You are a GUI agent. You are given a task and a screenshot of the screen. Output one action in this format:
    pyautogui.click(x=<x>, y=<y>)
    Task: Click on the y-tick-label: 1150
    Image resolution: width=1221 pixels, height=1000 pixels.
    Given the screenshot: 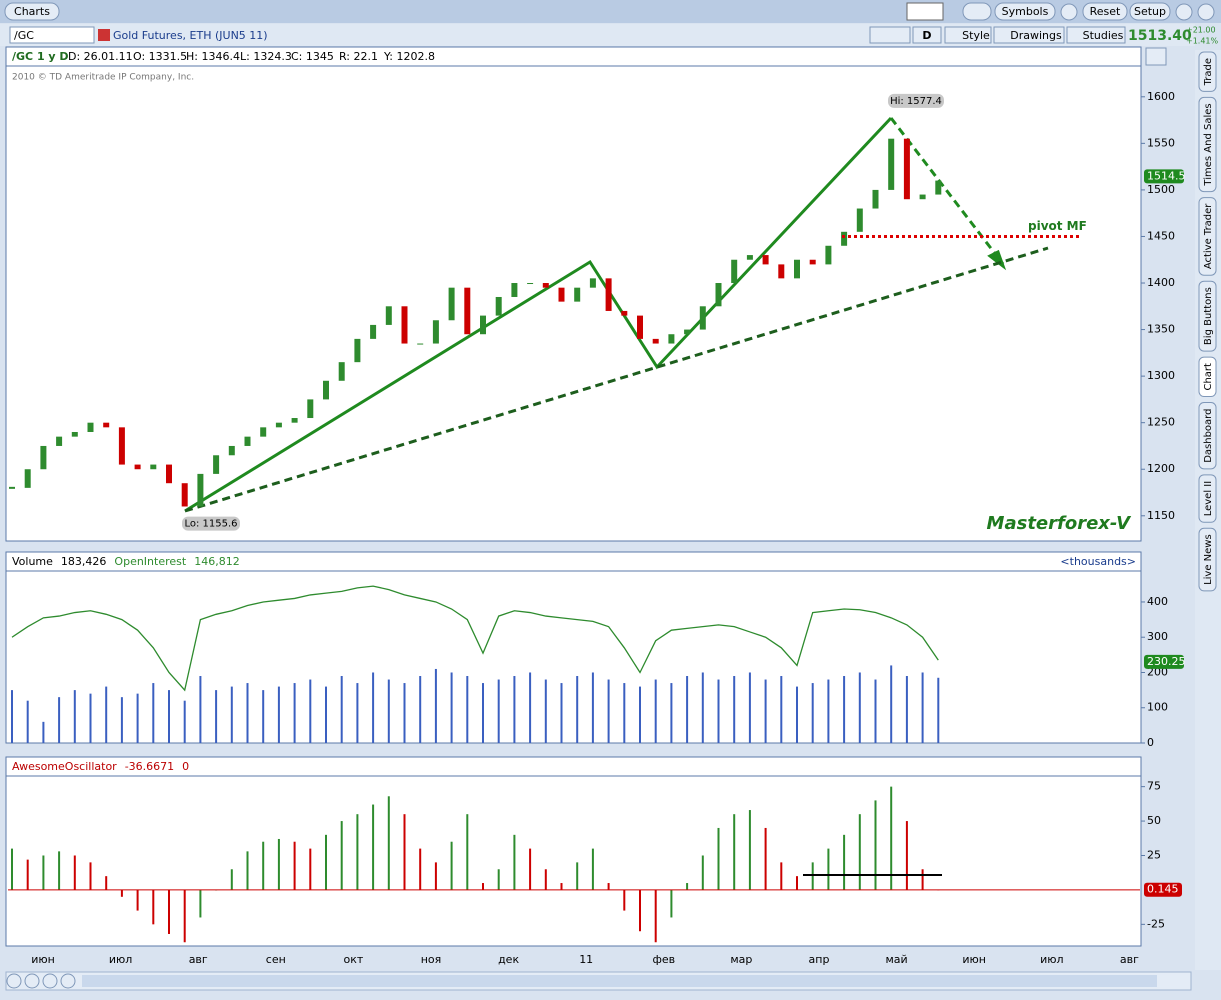 What is the action you would take?
    pyautogui.click(x=1161, y=515)
    